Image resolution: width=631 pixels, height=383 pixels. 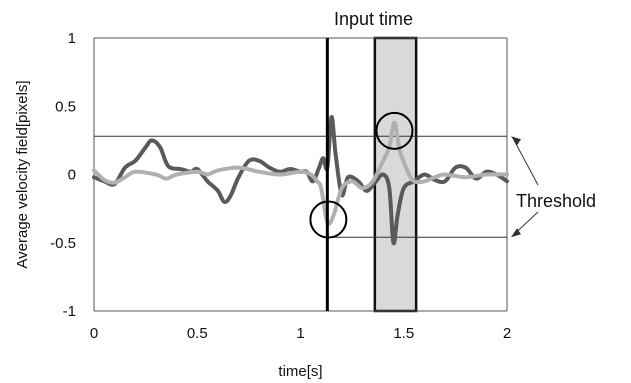 I want to click on x-tick-label: 0, so click(x=94, y=333).